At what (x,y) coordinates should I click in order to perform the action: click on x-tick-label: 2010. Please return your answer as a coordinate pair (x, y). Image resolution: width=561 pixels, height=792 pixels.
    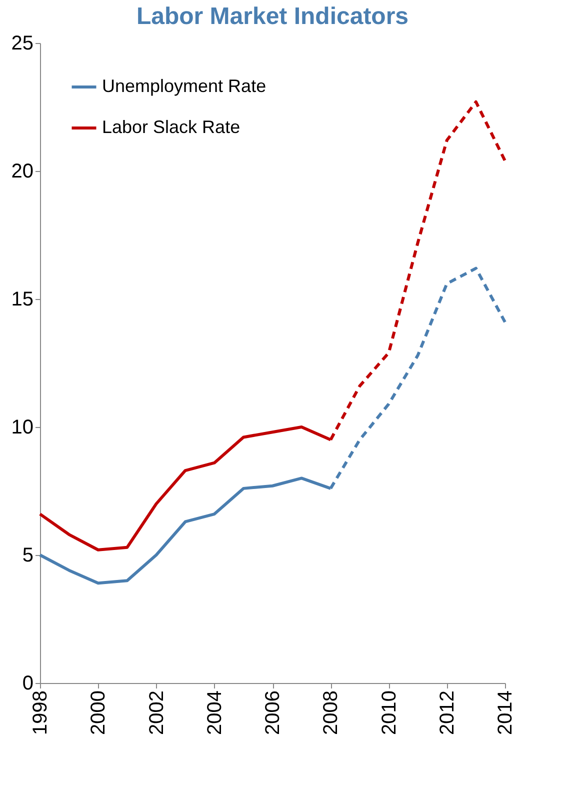
    Looking at the image, I should click on (389, 712).